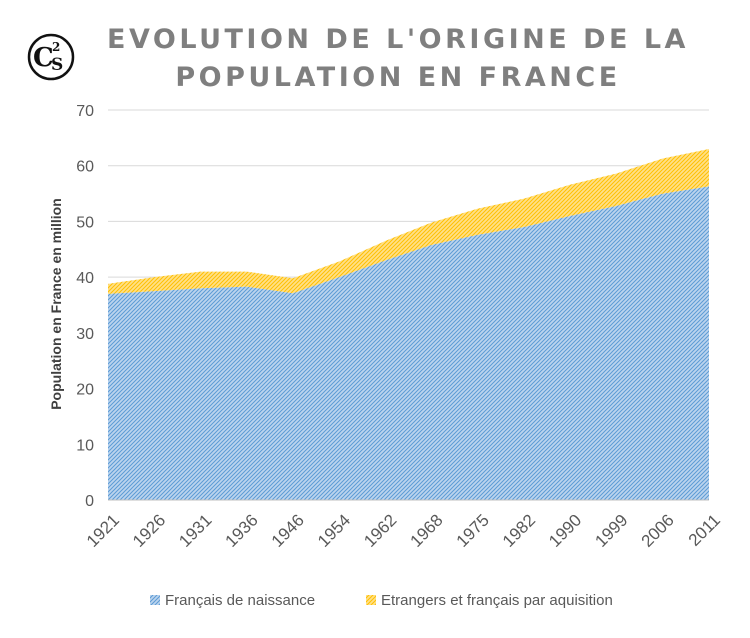 Image resolution: width=750 pixels, height=638 pixels. I want to click on x-tick-label: 1975, so click(473, 531).